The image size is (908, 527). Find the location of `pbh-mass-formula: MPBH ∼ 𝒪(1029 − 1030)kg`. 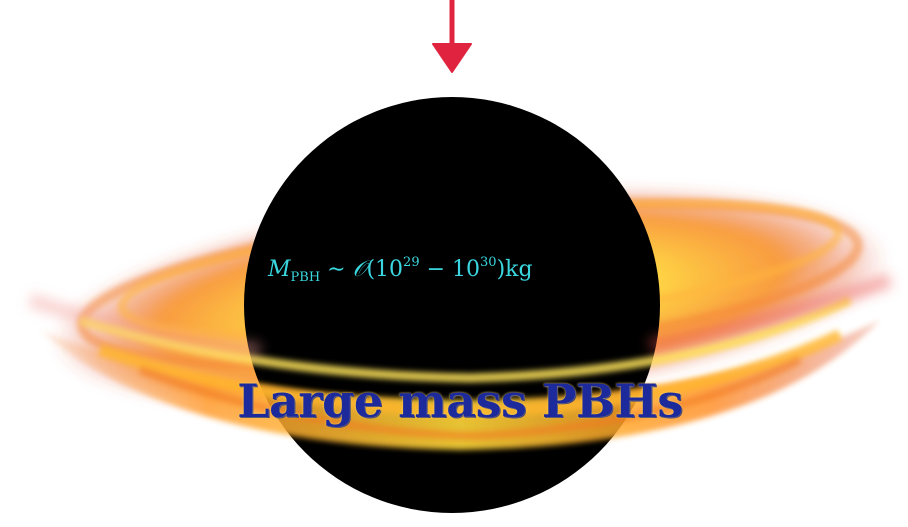

pbh-mass-formula: MPBH ∼ 𝒪(1029 − 1030)kg is located at coordinates (458, 270).